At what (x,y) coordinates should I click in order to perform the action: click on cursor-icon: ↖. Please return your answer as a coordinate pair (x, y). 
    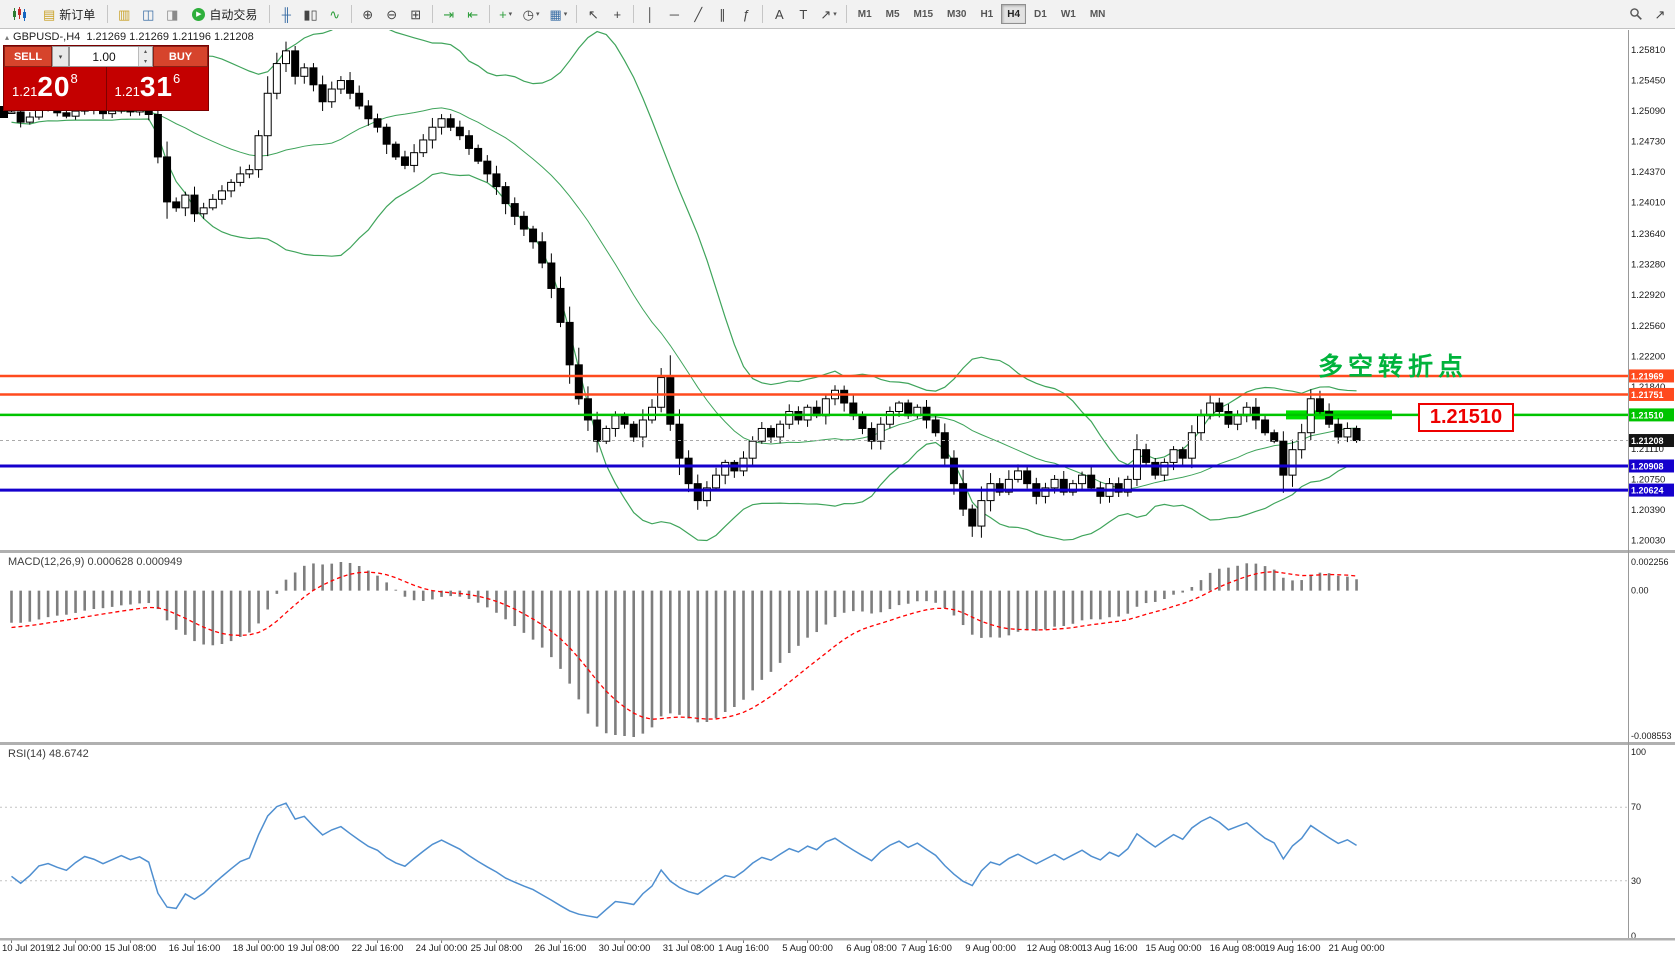
    Looking at the image, I should click on (593, 14).